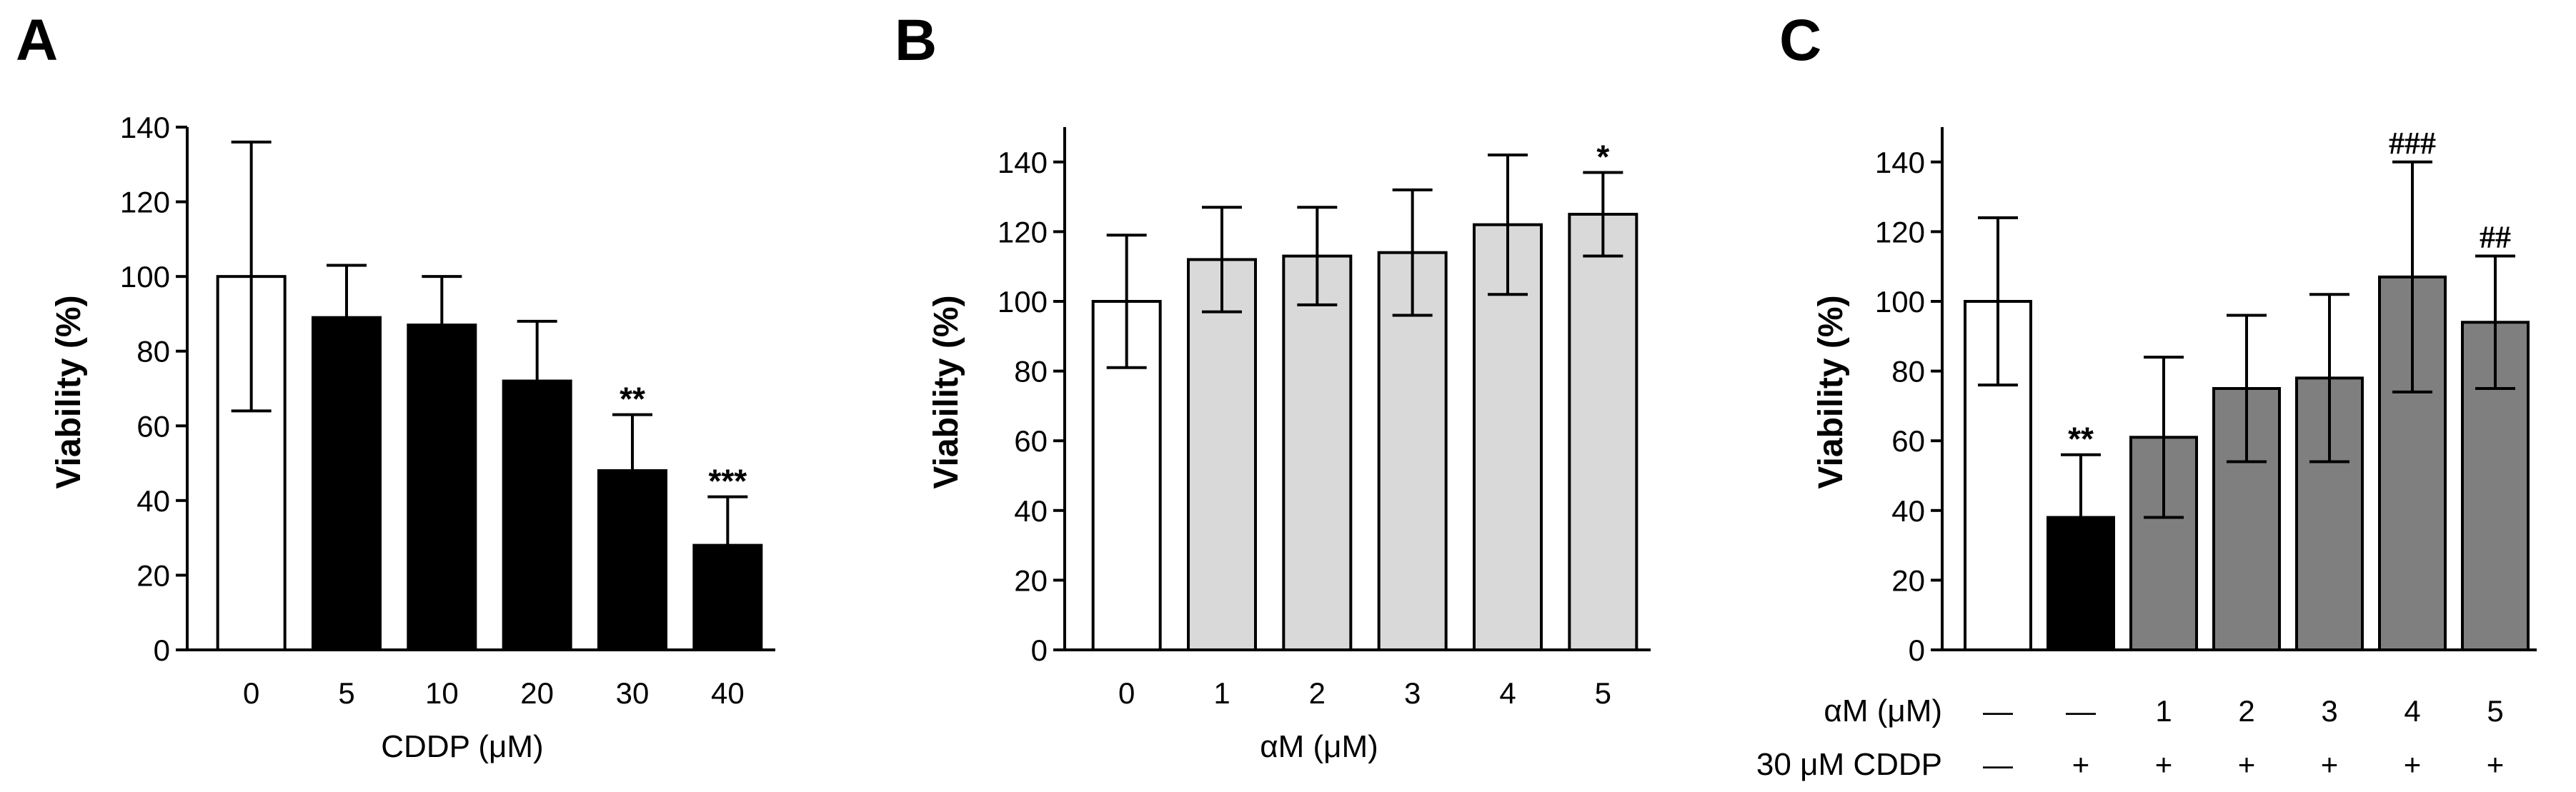 Image resolution: width=2576 pixels, height=792 pixels. What do you see at coordinates (946, 391) in the screenshot?
I see `panel-b-y-axis-label: Viability (%)` at bounding box center [946, 391].